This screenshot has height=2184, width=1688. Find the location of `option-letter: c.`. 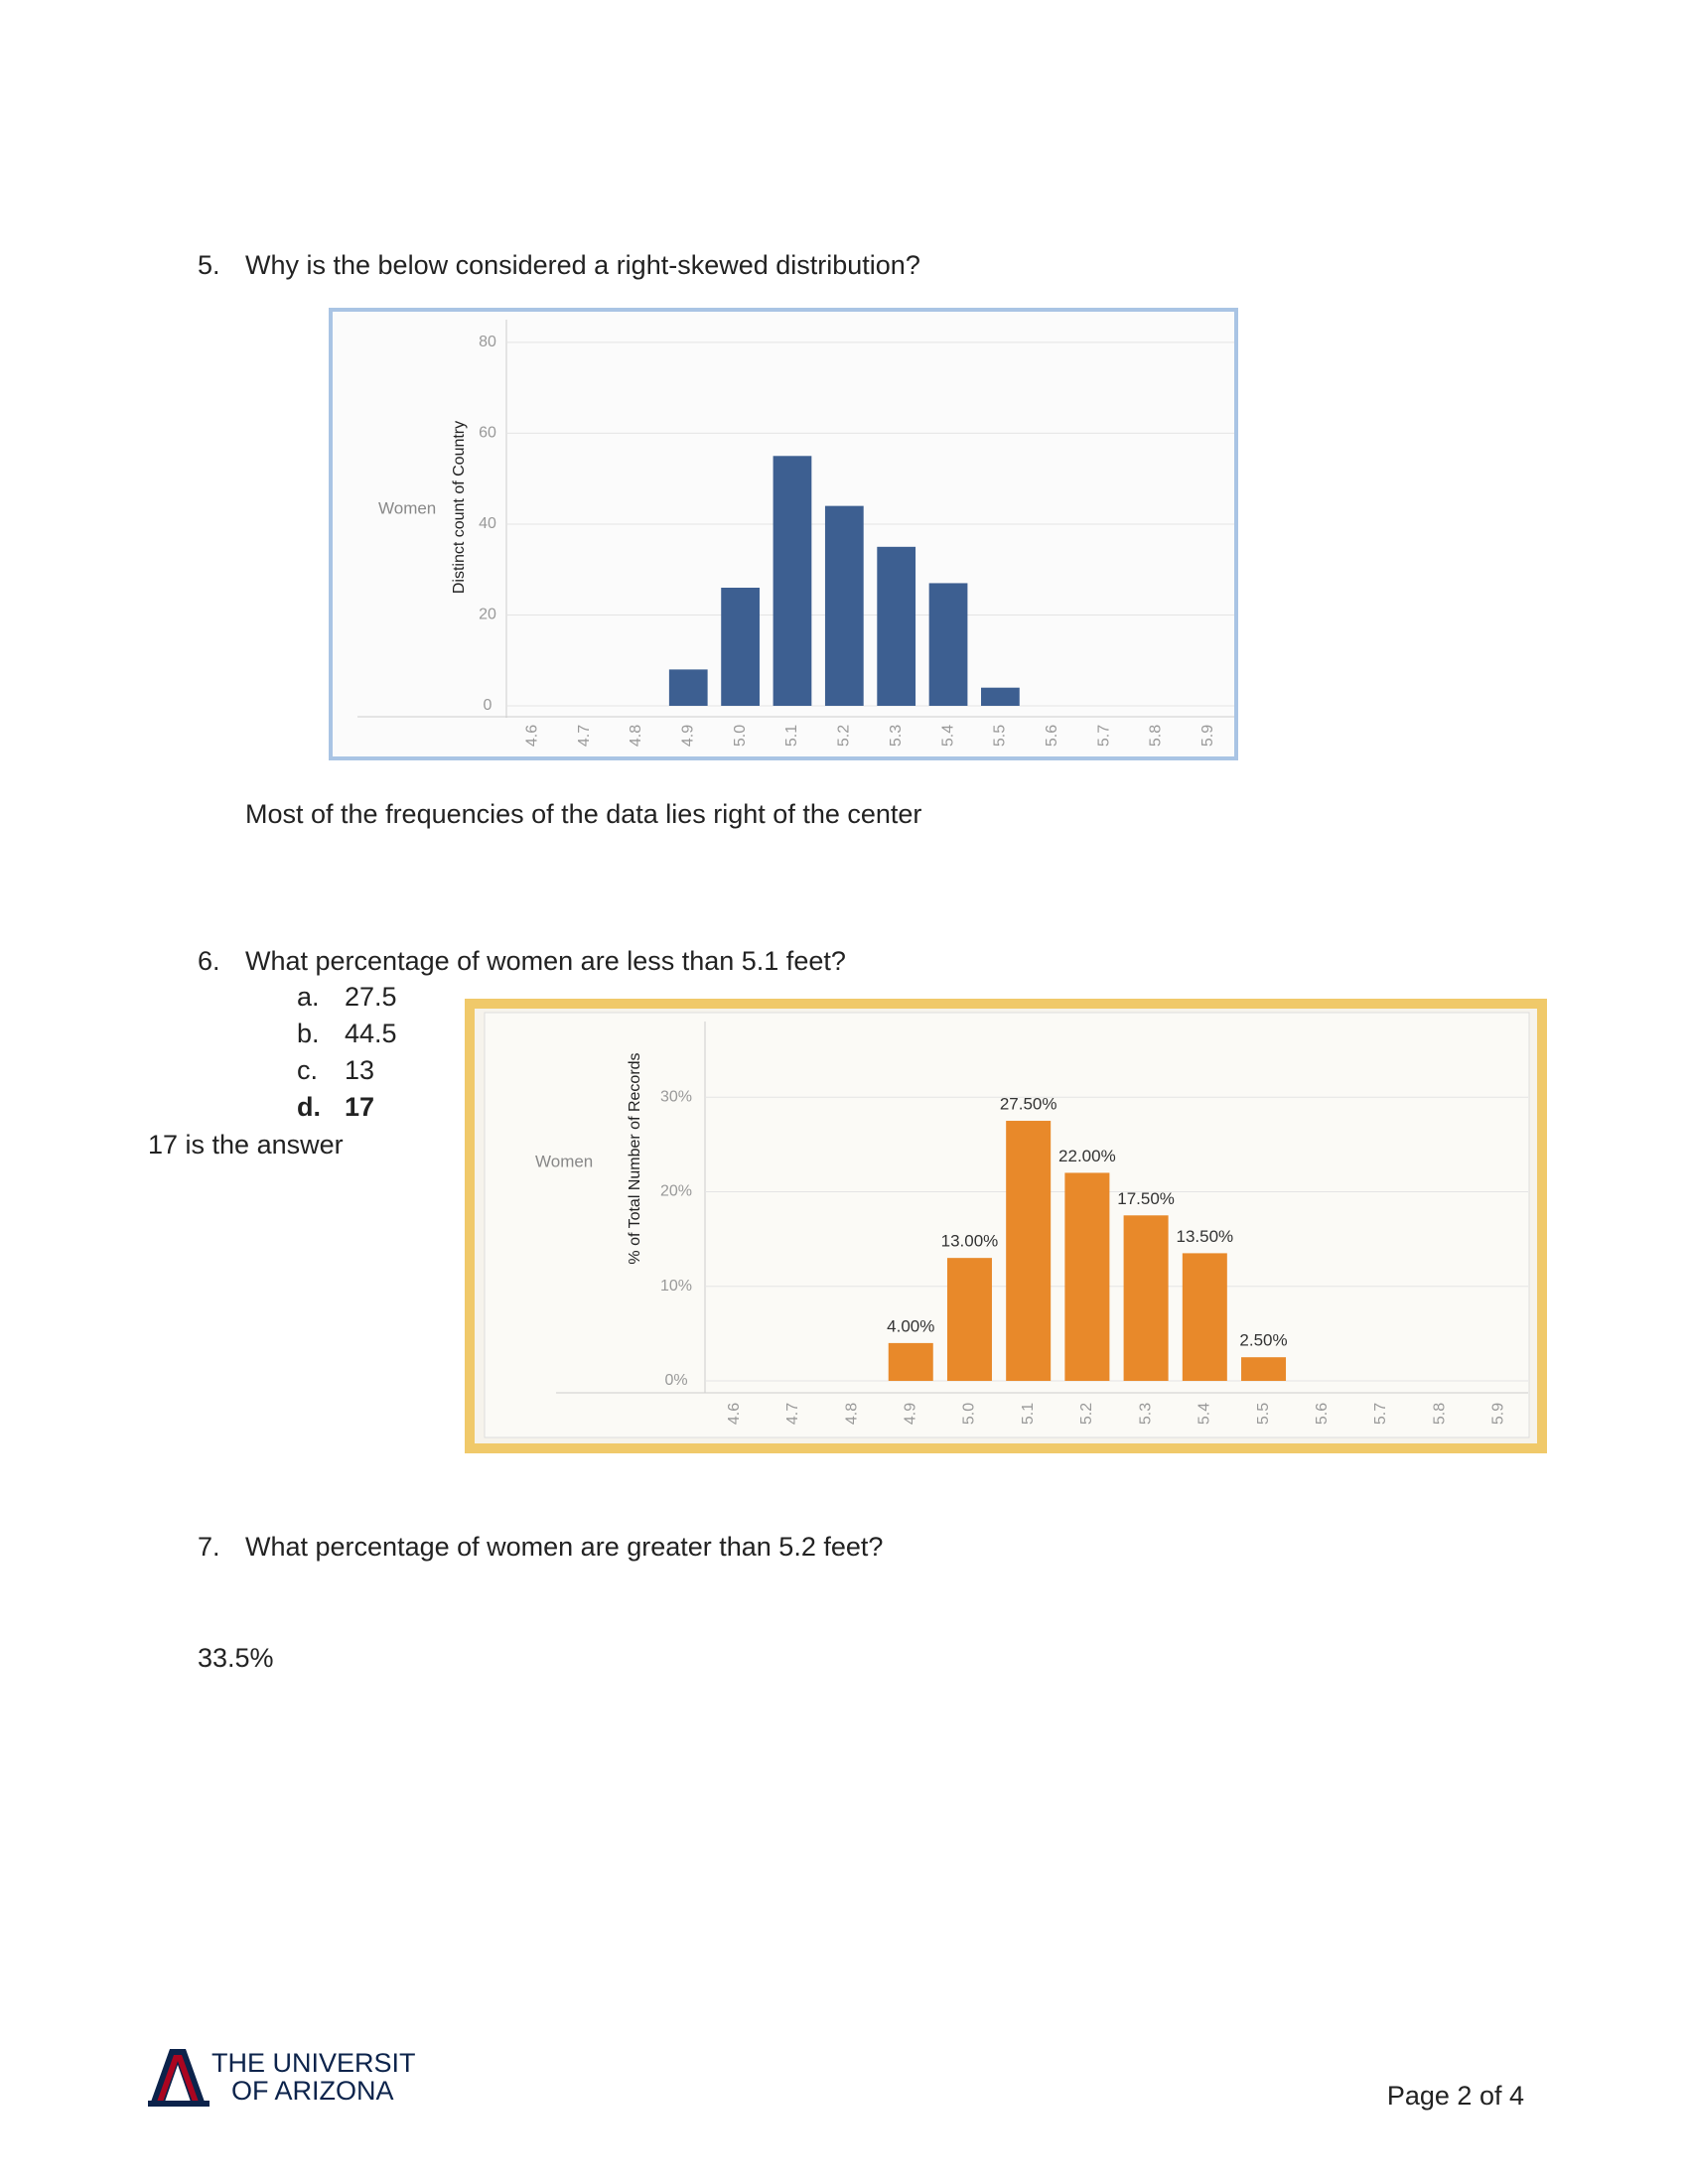

option-letter: c. is located at coordinates (308, 1070).